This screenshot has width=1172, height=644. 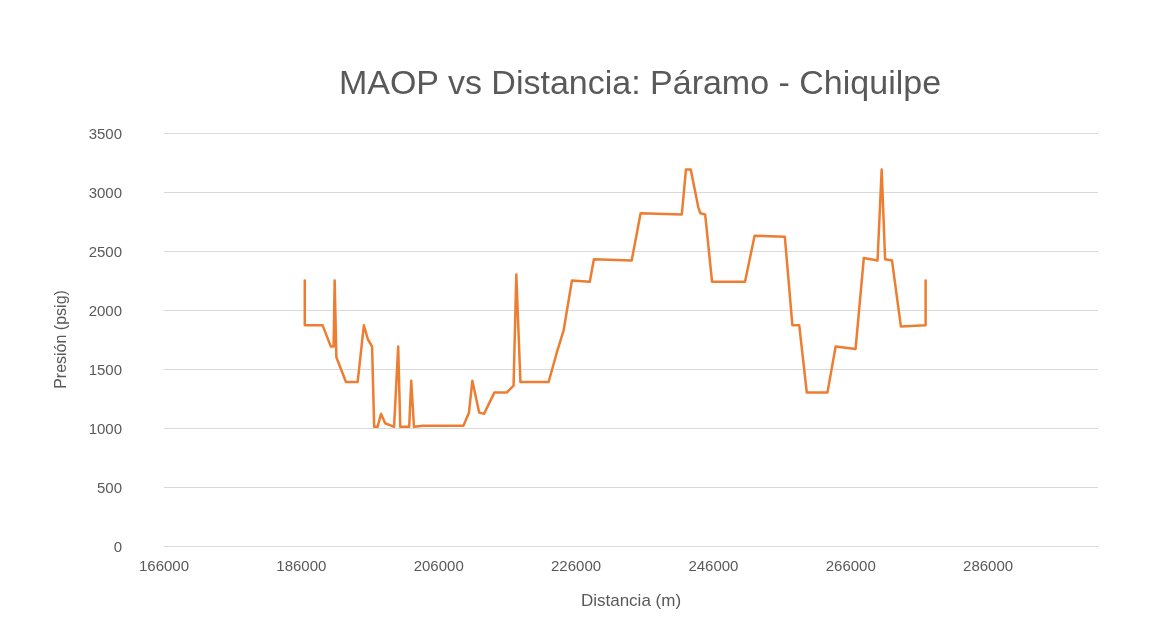 I want to click on y-tick-label: 2500, so click(x=105, y=251).